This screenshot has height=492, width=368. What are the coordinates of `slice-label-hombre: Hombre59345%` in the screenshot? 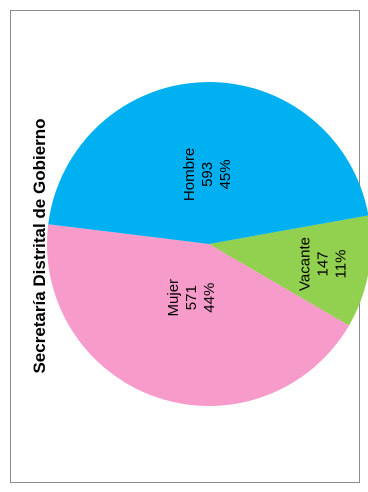 It's located at (207, 174).